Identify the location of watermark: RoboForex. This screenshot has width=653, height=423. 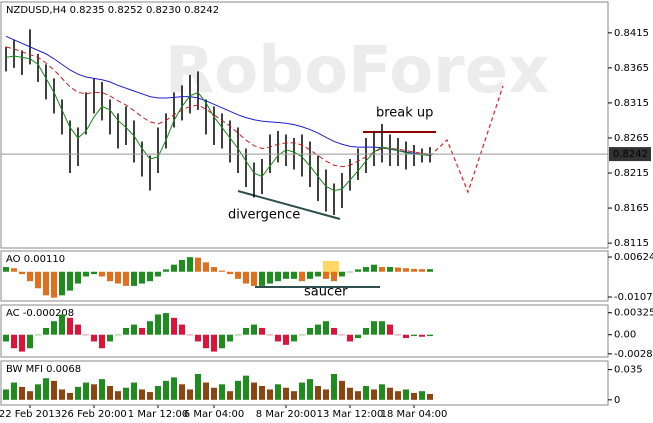
(357, 71).